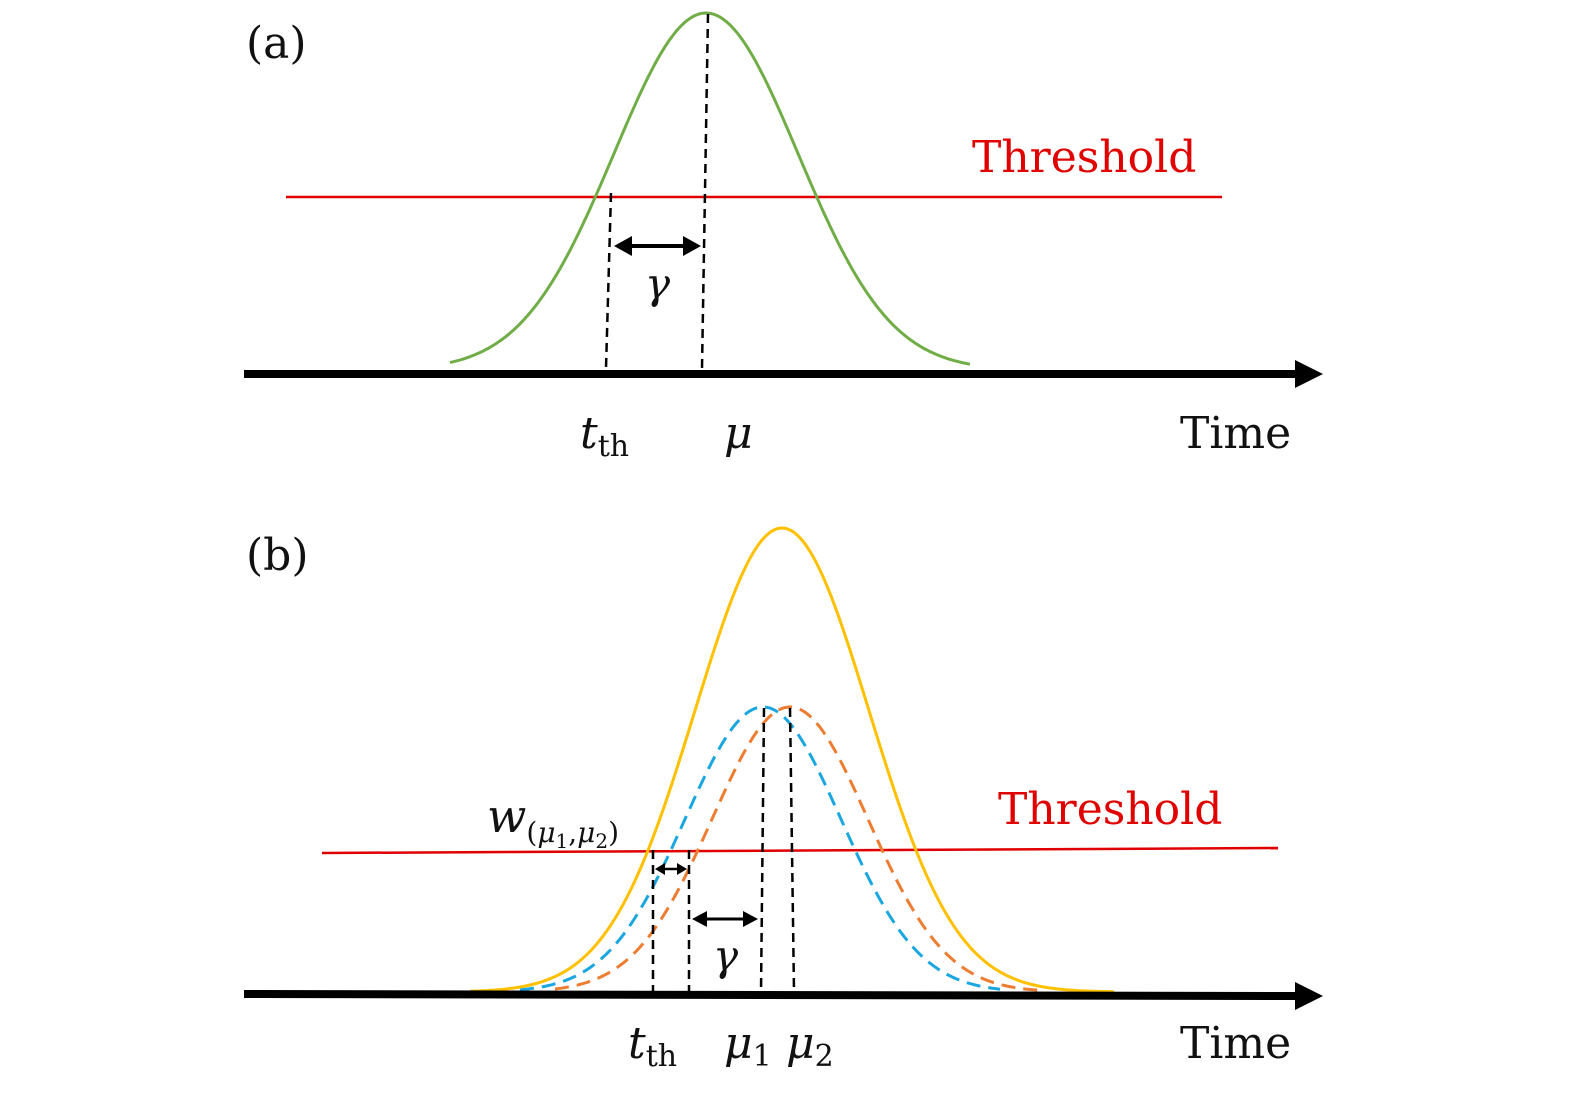 The height and width of the screenshot is (1093, 1575). Describe the element at coordinates (277, 555) in the screenshot. I see `panel-b-label: (b)` at that location.